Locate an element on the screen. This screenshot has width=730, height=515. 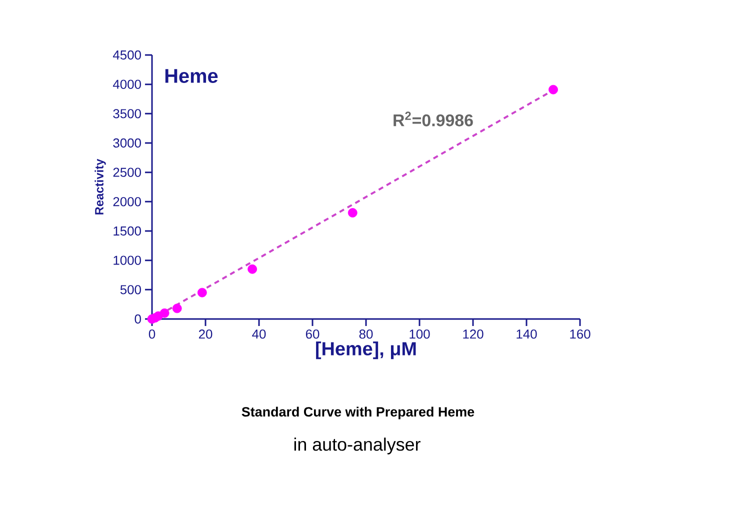
y-tick-label: 2000 is located at coordinates (127, 201).